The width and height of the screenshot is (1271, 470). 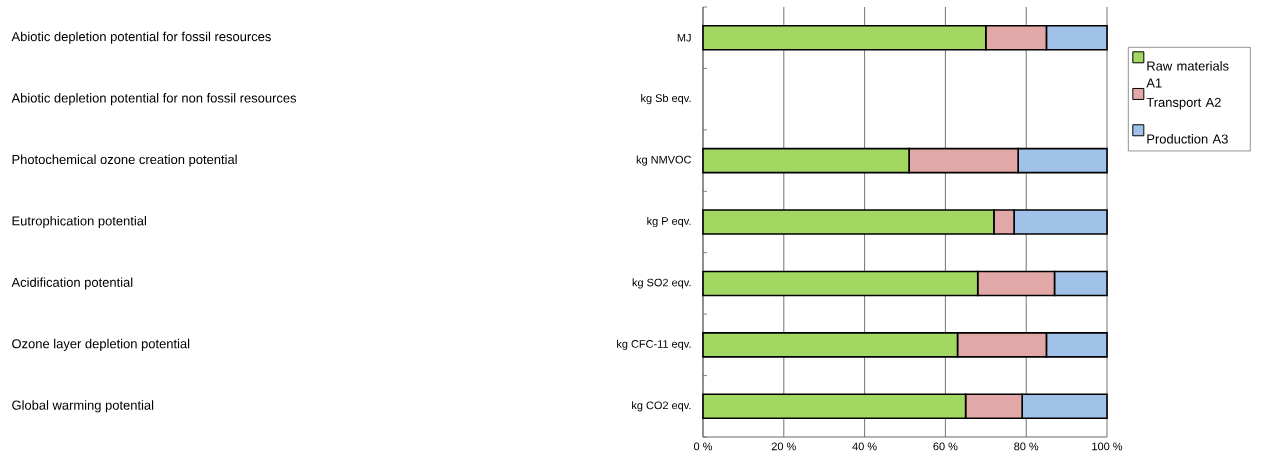 I want to click on y-tick-label: kg NMVOC, so click(x=664, y=160).